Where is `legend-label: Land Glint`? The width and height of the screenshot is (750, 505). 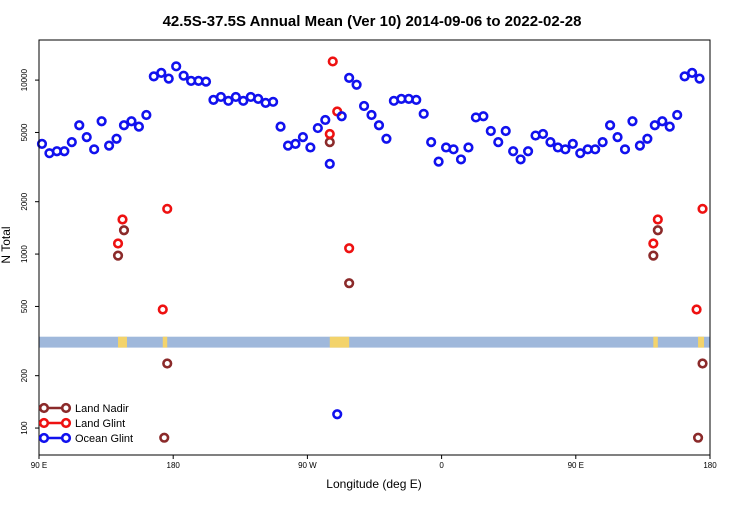 legend-label: Land Glint is located at coordinates (100, 424).